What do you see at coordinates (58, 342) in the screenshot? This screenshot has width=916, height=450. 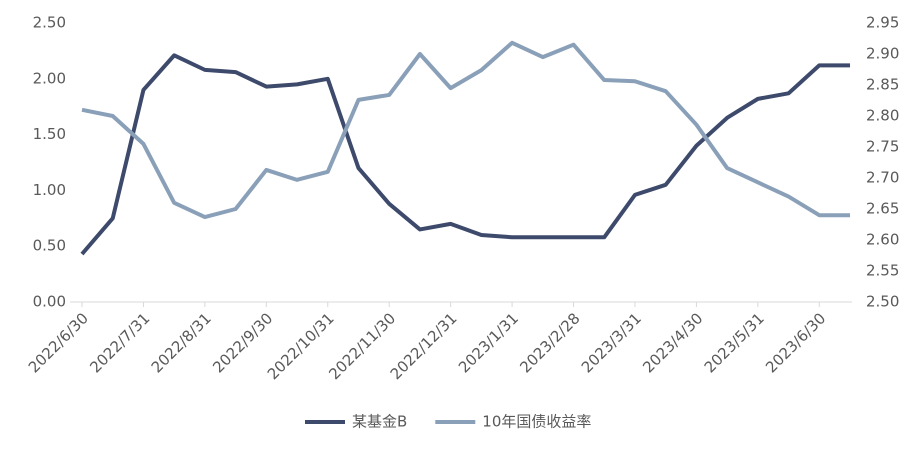 I see `x-tick-label: 2022/6/30` at bounding box center [58, 342].